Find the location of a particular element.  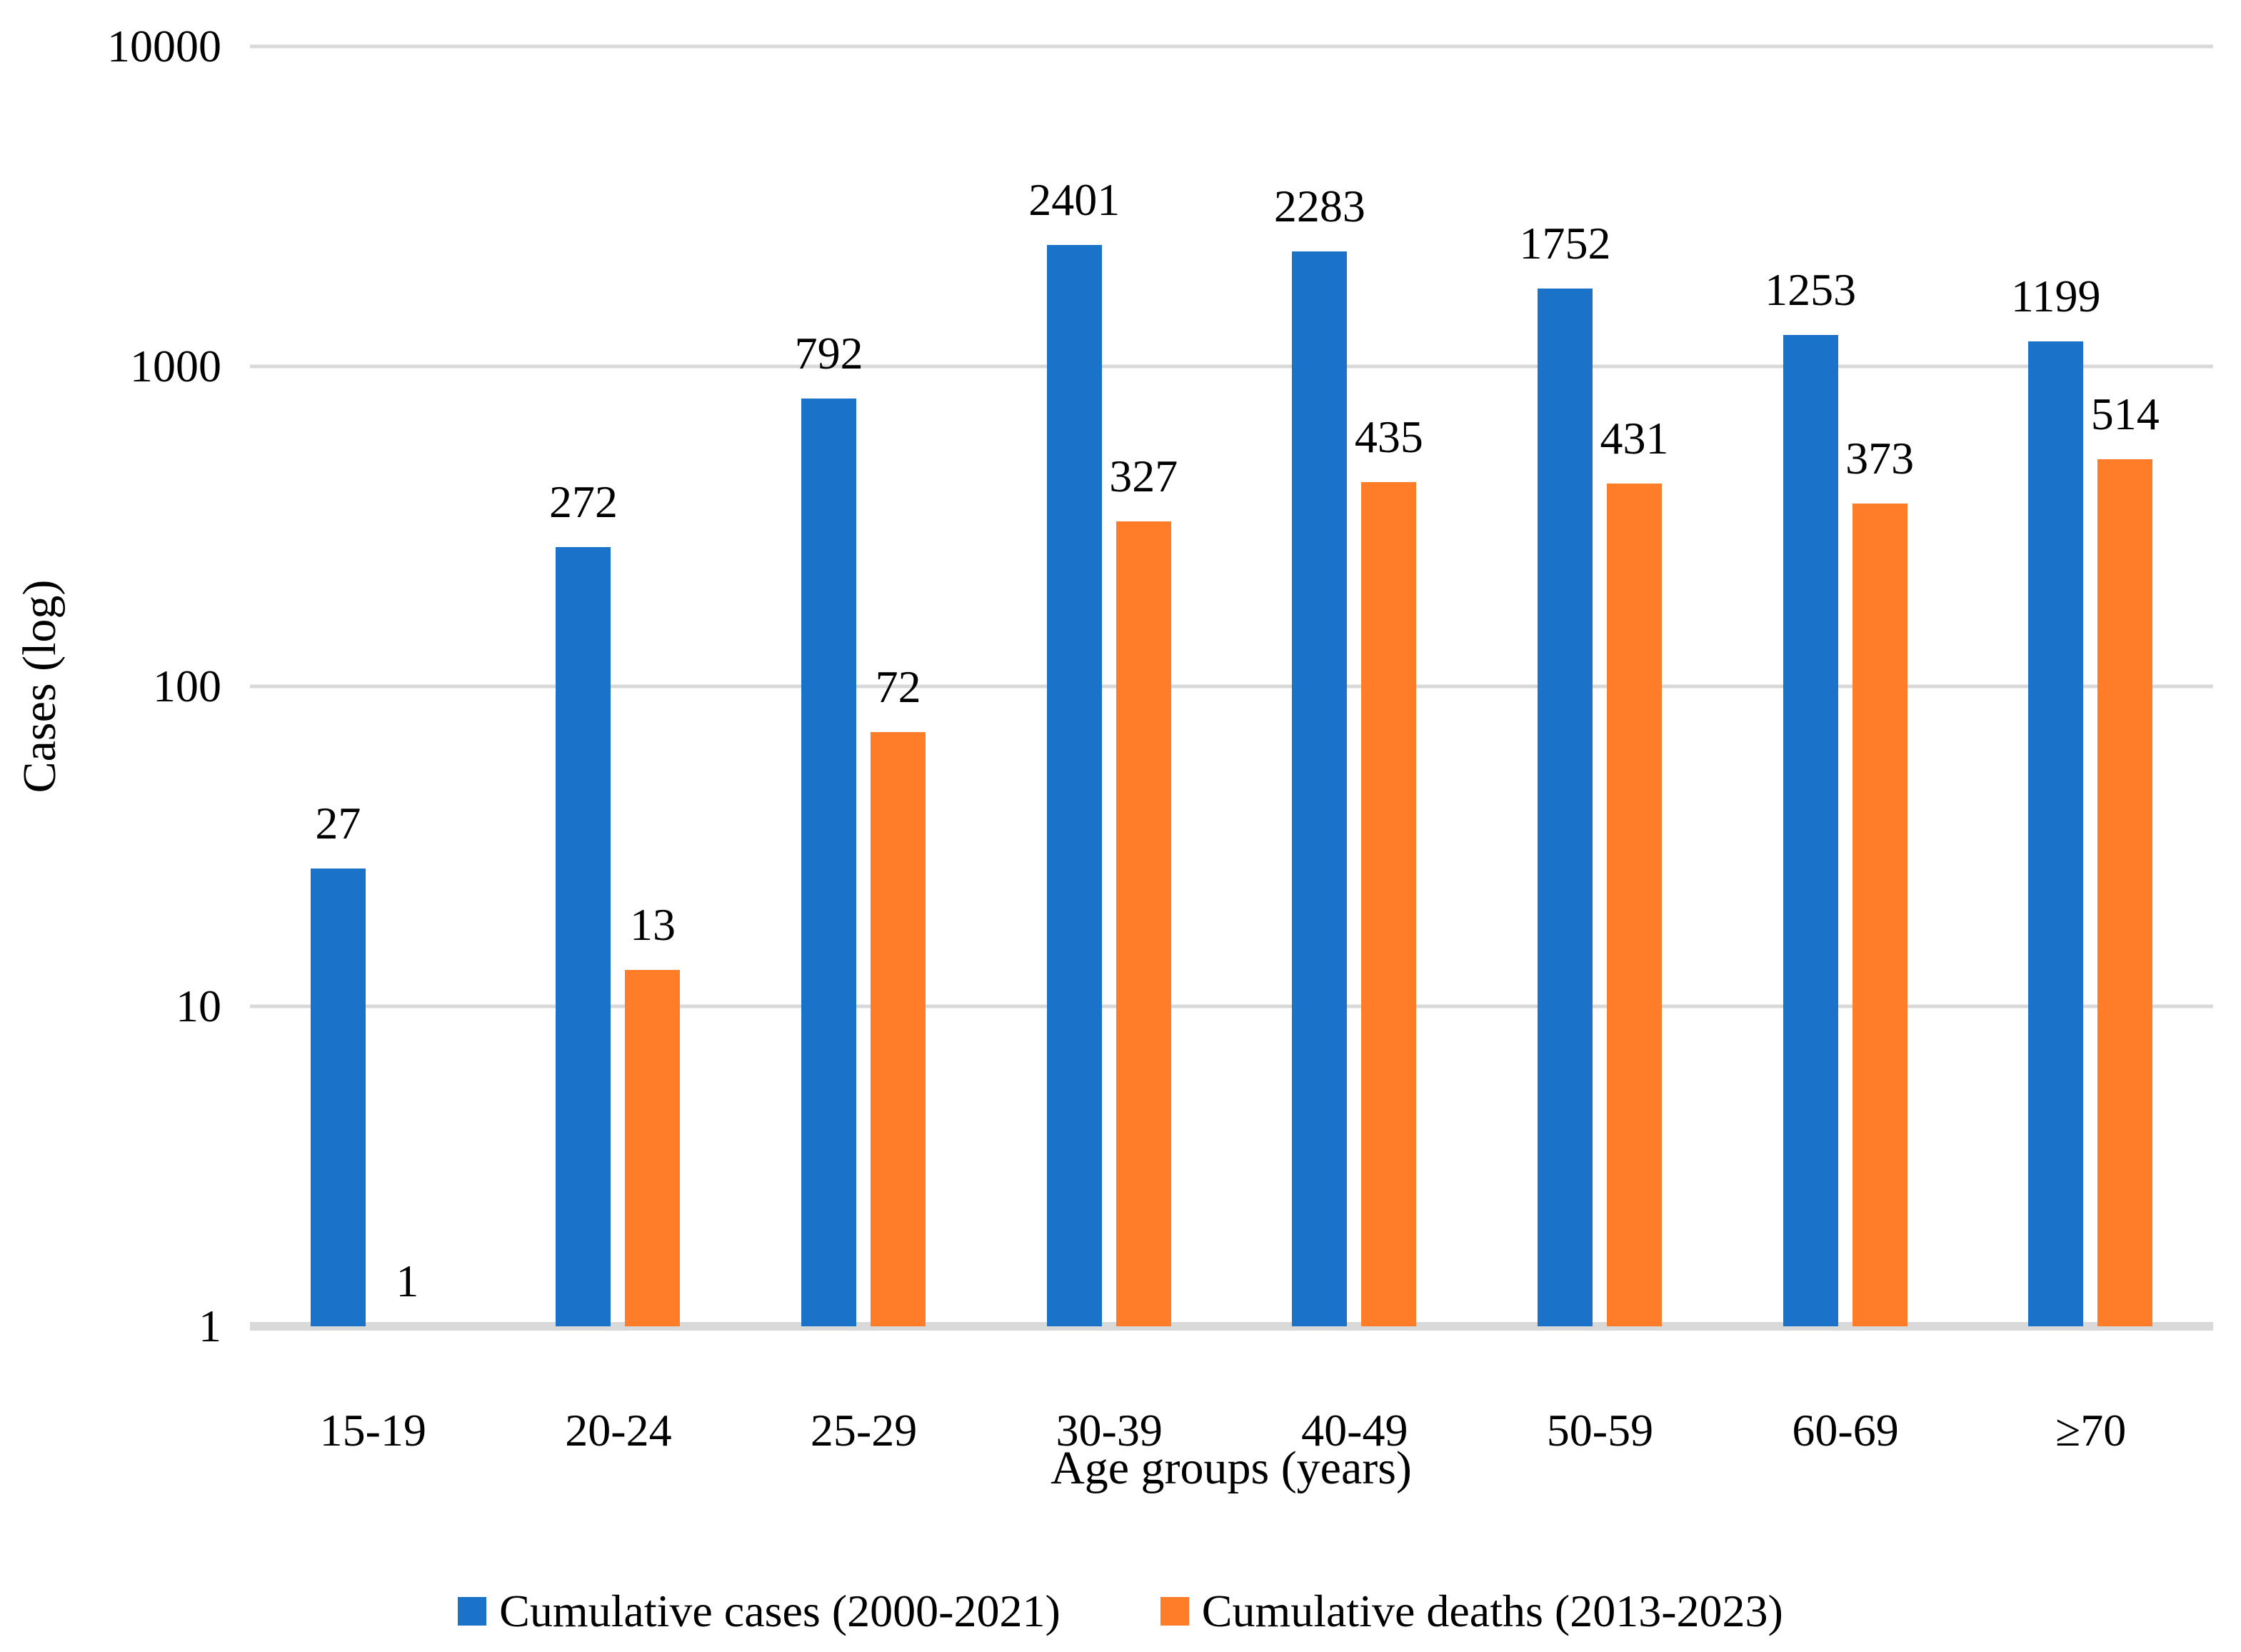

cases-label-40-49: 2283 is located at coordinates (1319, 206).